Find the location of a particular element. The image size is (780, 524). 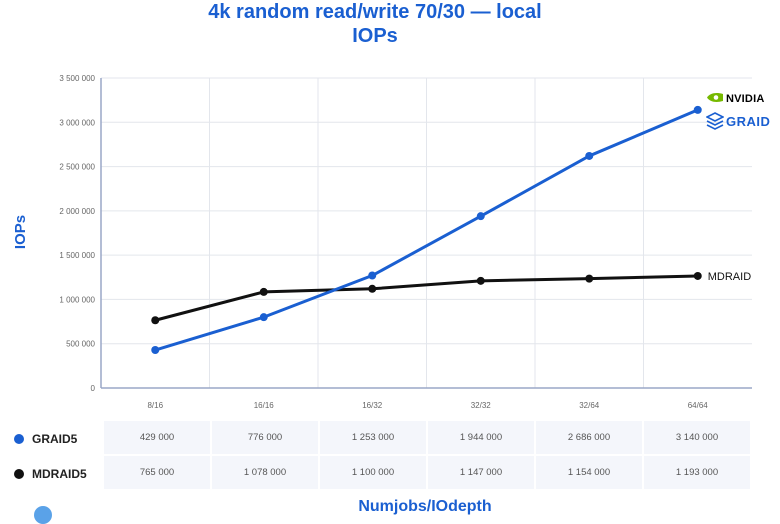

y-tick-label: 2 000 000 is located at coordinates (77, 211).